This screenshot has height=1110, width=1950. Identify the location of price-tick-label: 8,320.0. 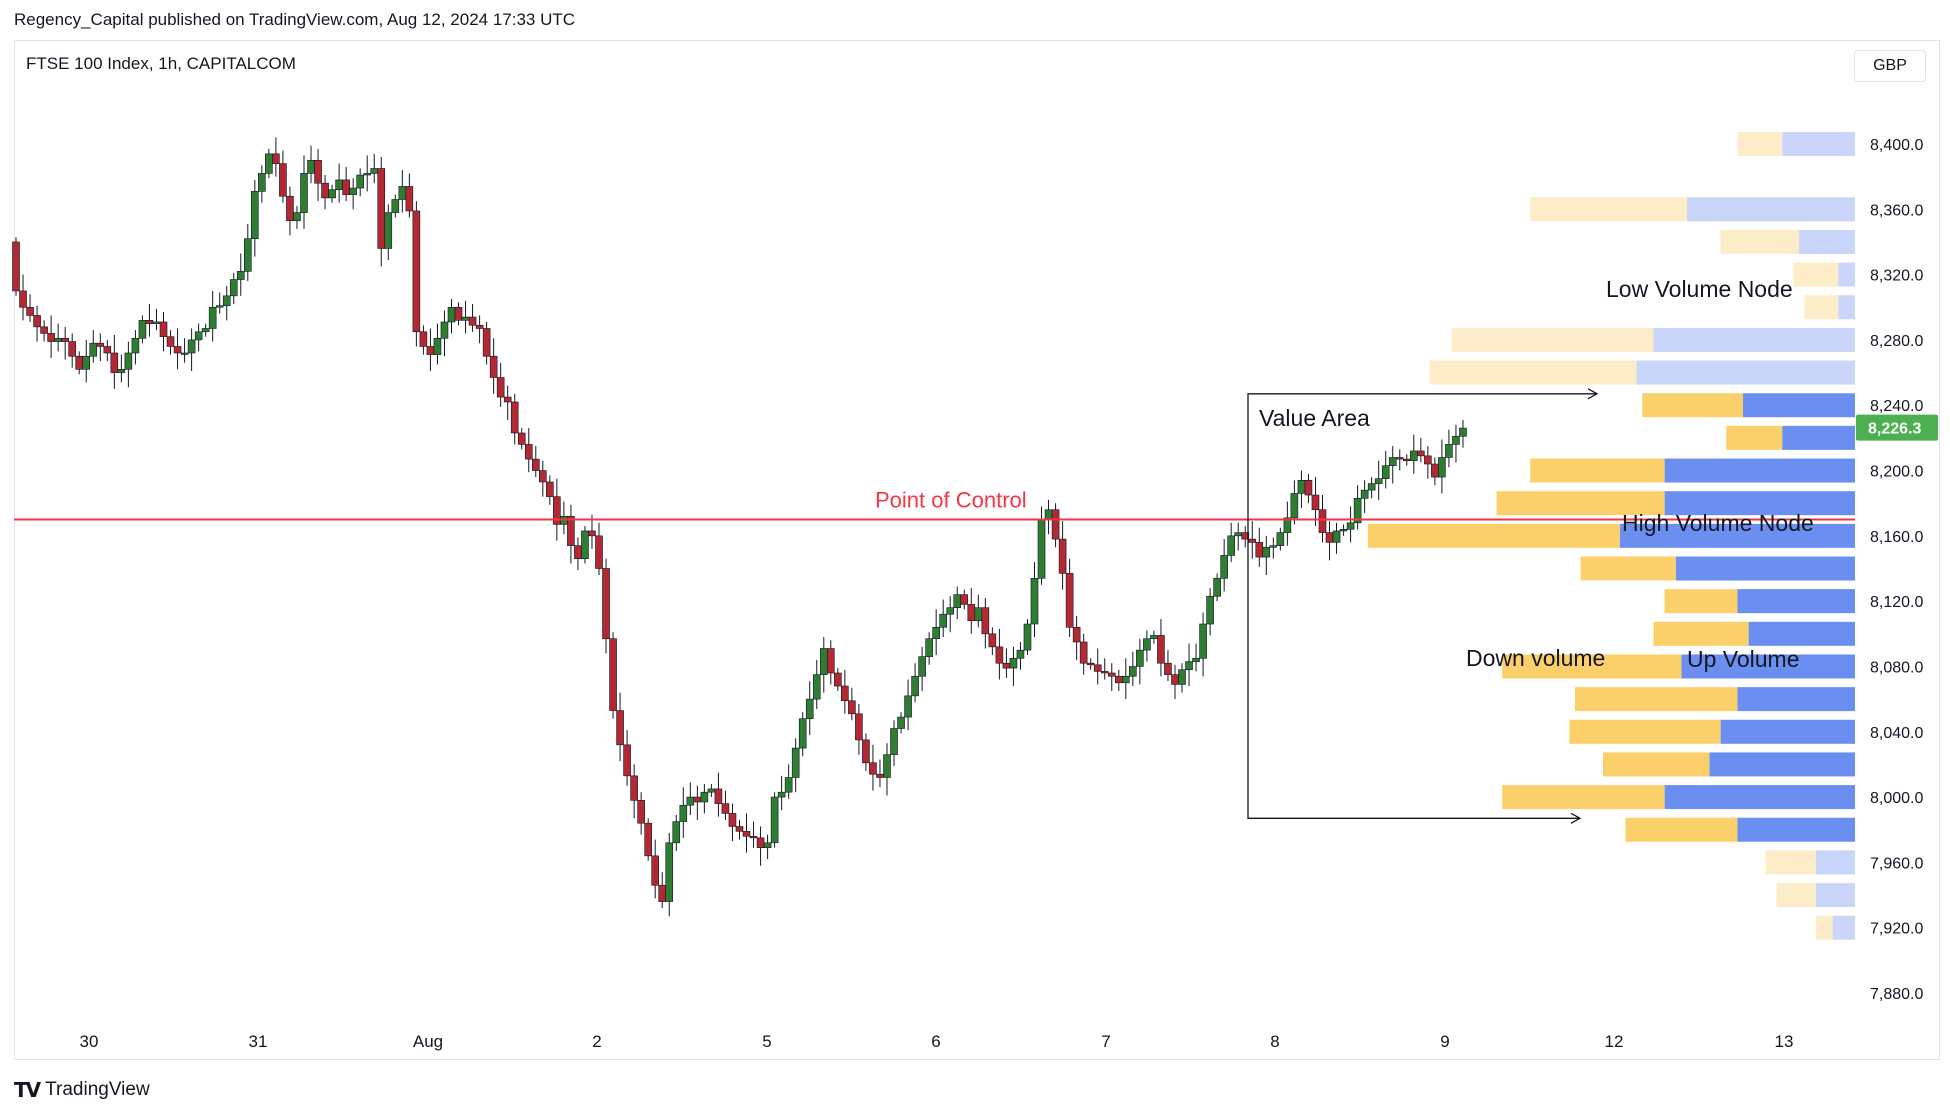
(1896, 276).